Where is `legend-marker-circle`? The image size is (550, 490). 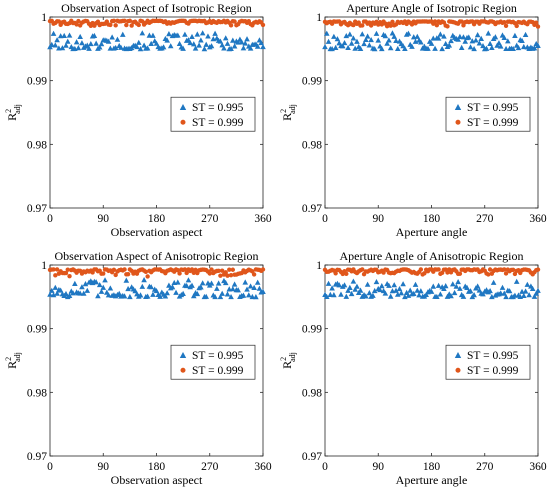 legend-marker-circle is located at coordinates (183, 122).